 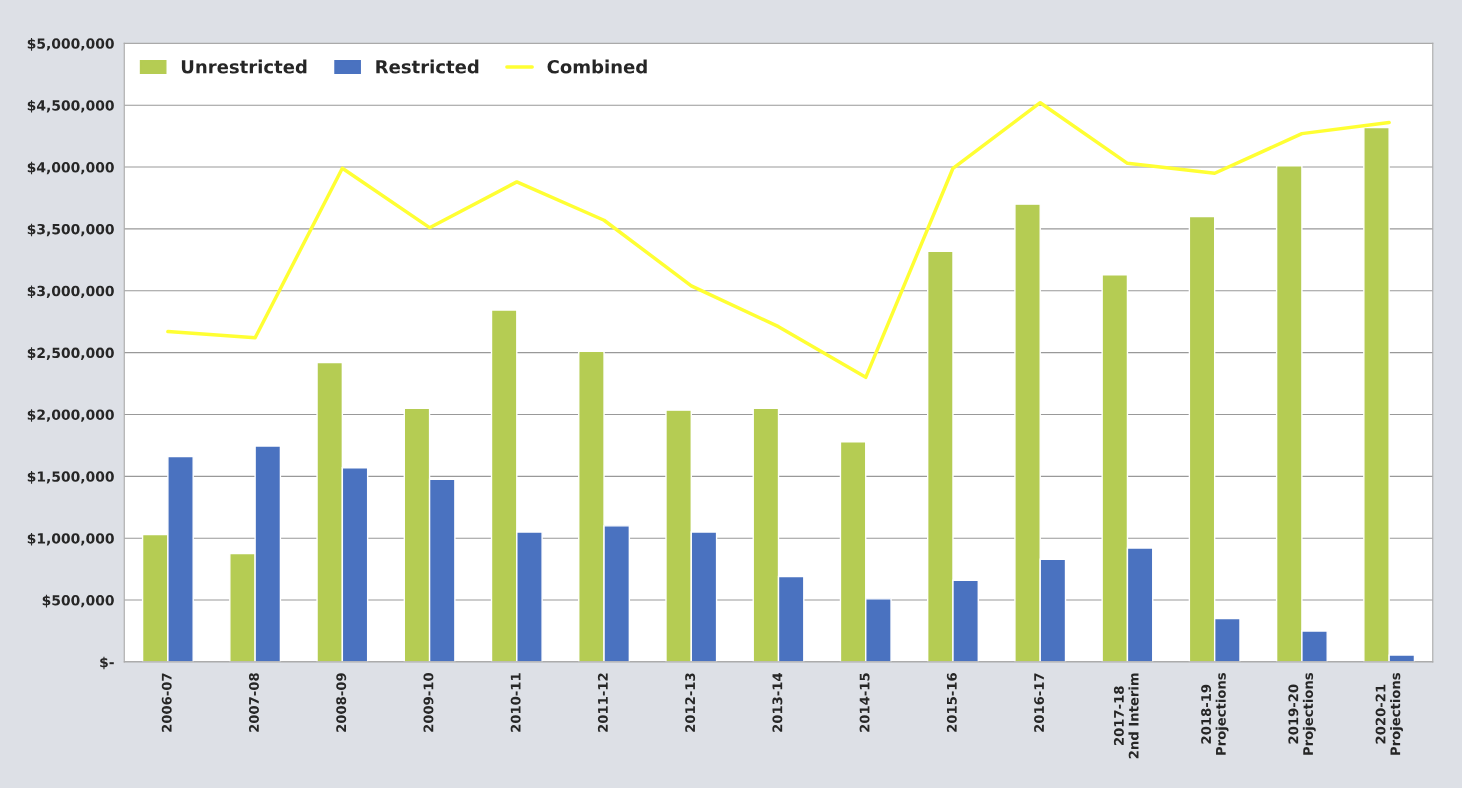 What do you see at coordinates (690, 702) in the screenshot?
I see `x-tick-label: 2012-13` at bounding box center [690, 702].